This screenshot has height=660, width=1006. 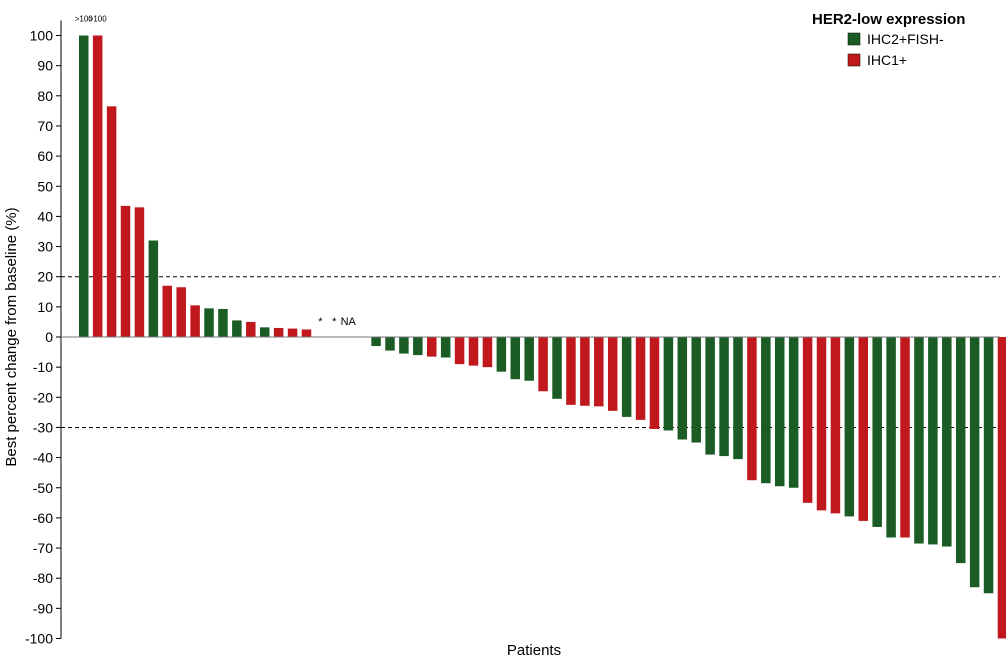 What do you see at coordinates (888, 19) in the screenshot?
I see `legend-title: HER2-low expression` at bounding box center [888, 19].